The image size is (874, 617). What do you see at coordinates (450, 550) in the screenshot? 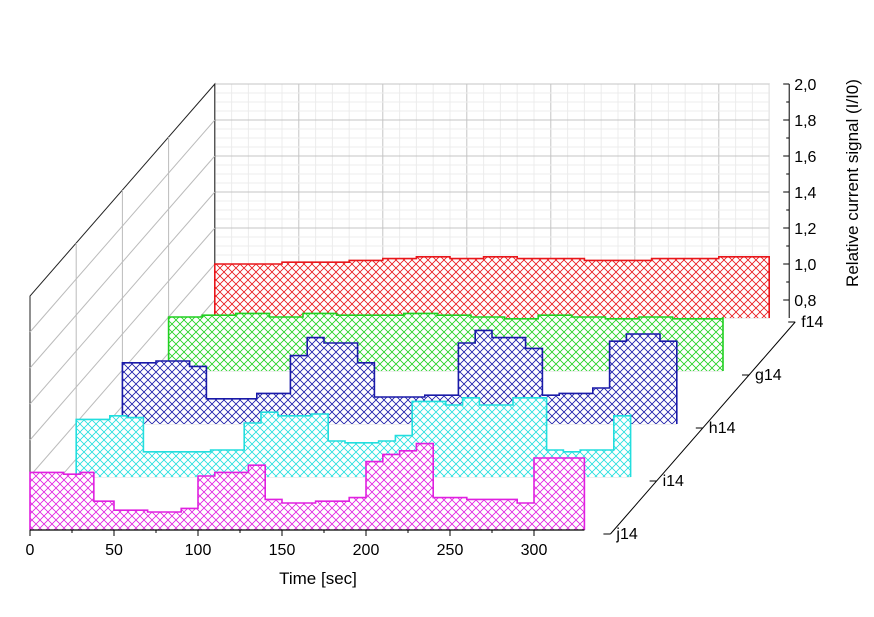
I see `x-tick-label: 250` at bounding box center [450, 550].